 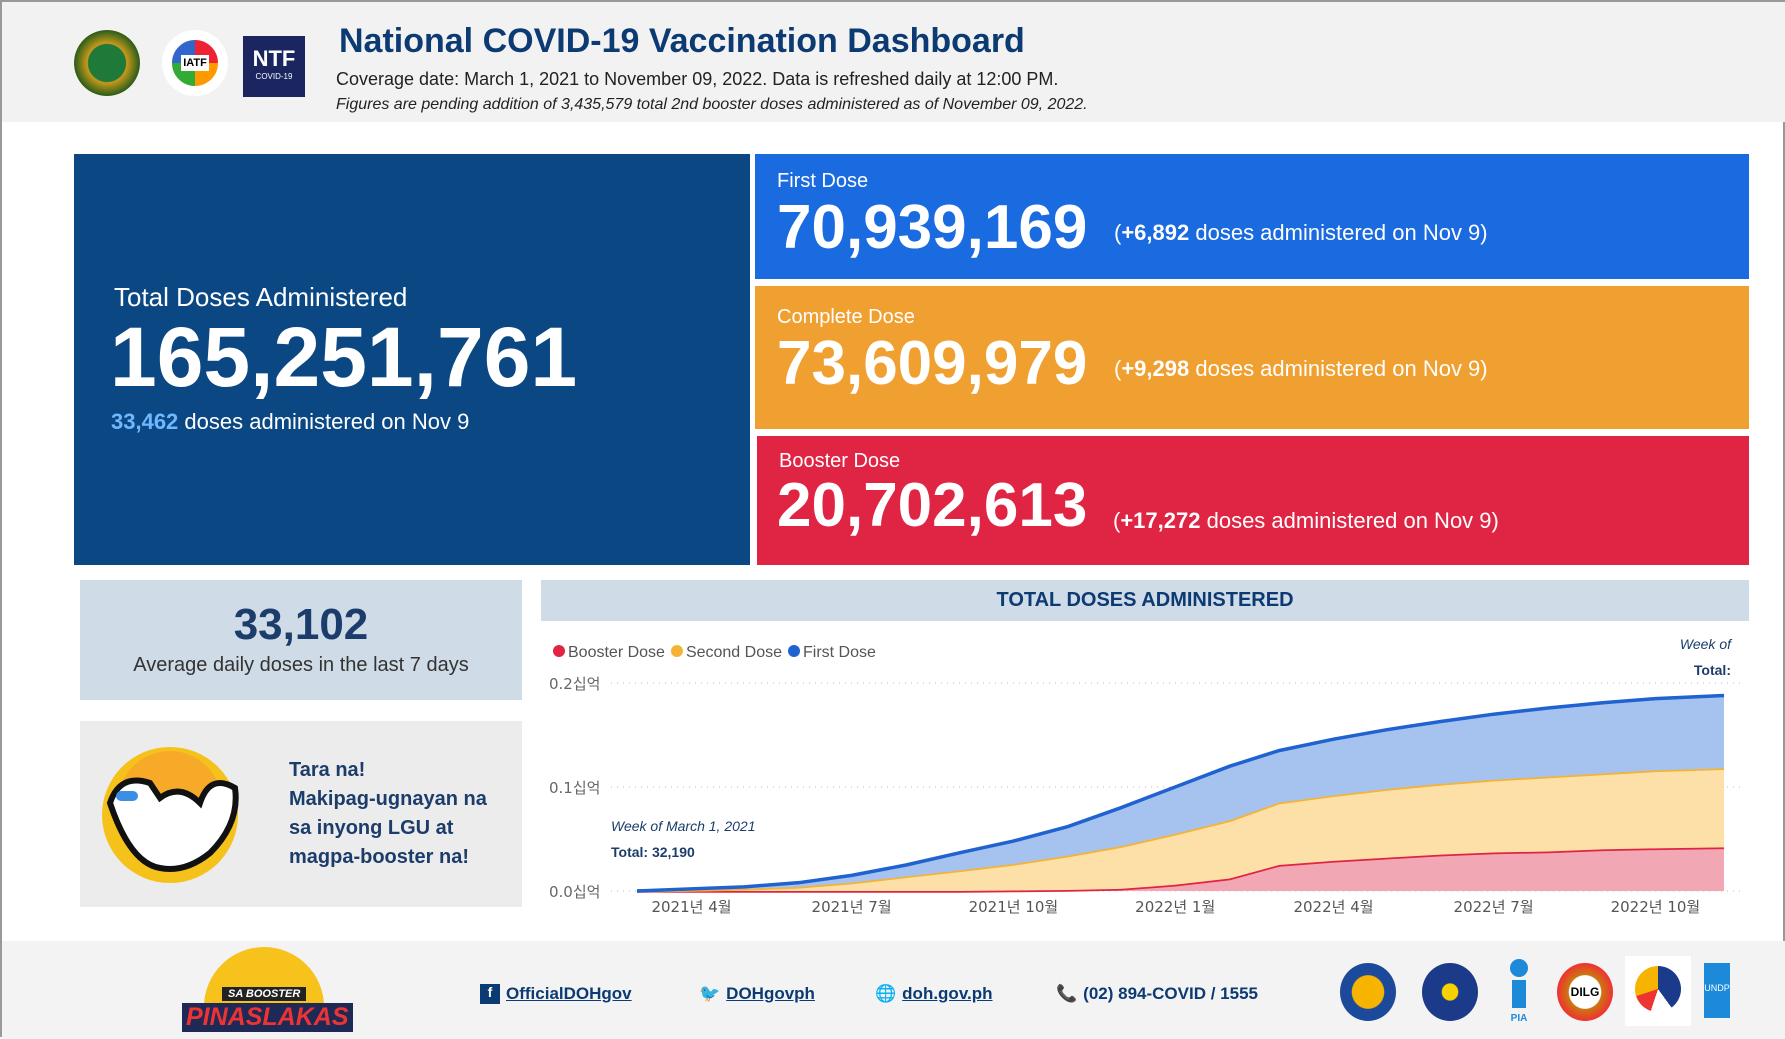 I want to click on complete-dose-label: Complete Dose, so click(x=846, y=317).